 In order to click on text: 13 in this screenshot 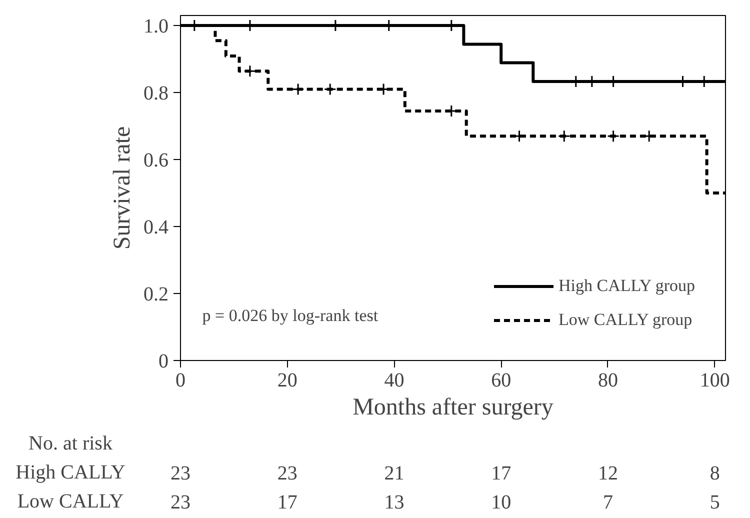, I will do `click(394, 503)`.